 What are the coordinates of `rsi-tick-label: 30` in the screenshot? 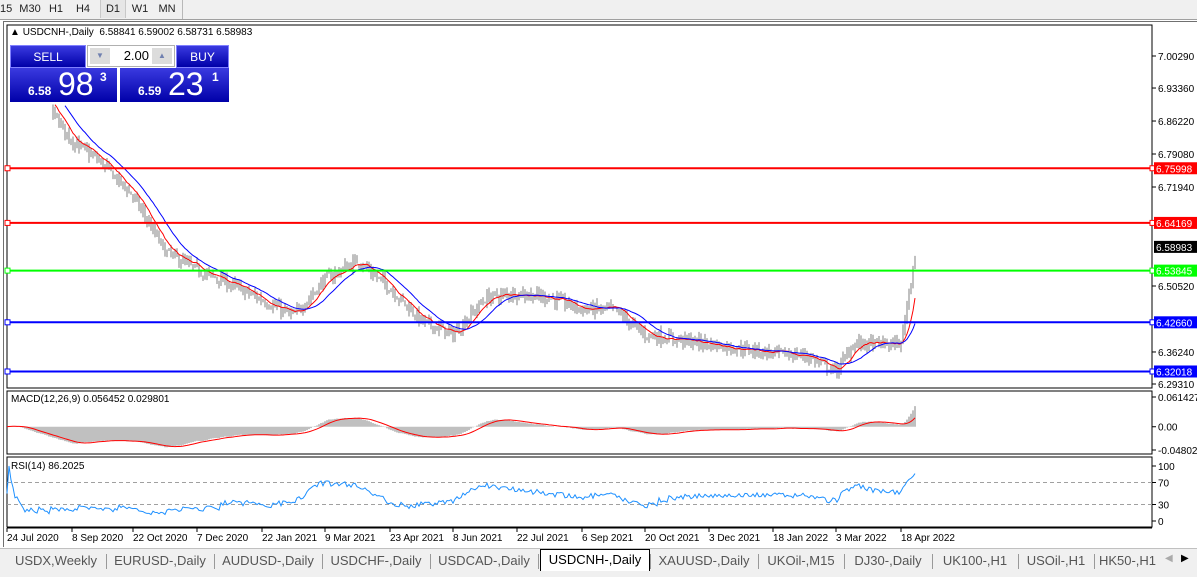 It's located at (1164, 506).